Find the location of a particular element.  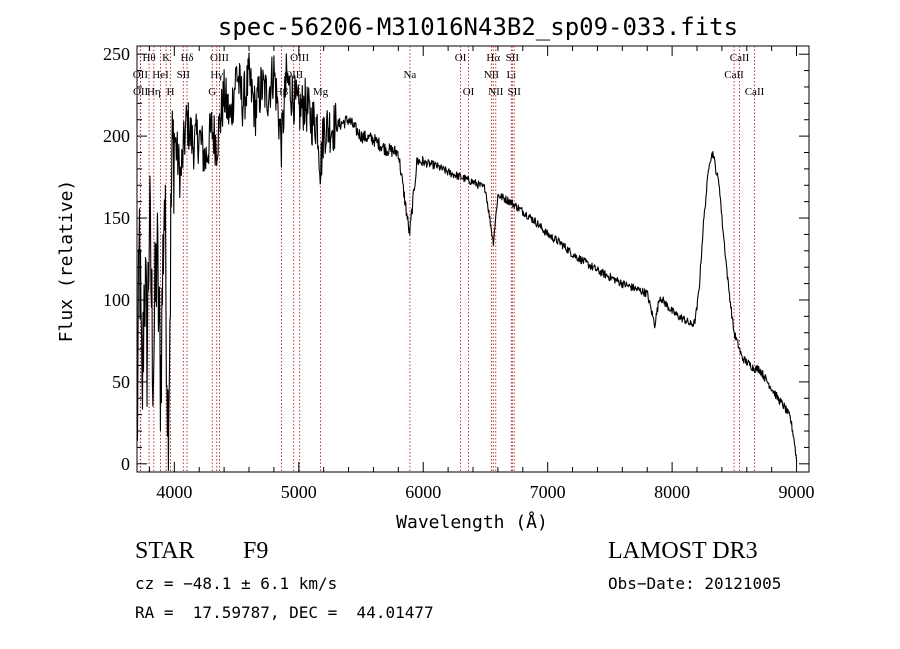

line-label-17: OI is located at coordinates (461, 58).